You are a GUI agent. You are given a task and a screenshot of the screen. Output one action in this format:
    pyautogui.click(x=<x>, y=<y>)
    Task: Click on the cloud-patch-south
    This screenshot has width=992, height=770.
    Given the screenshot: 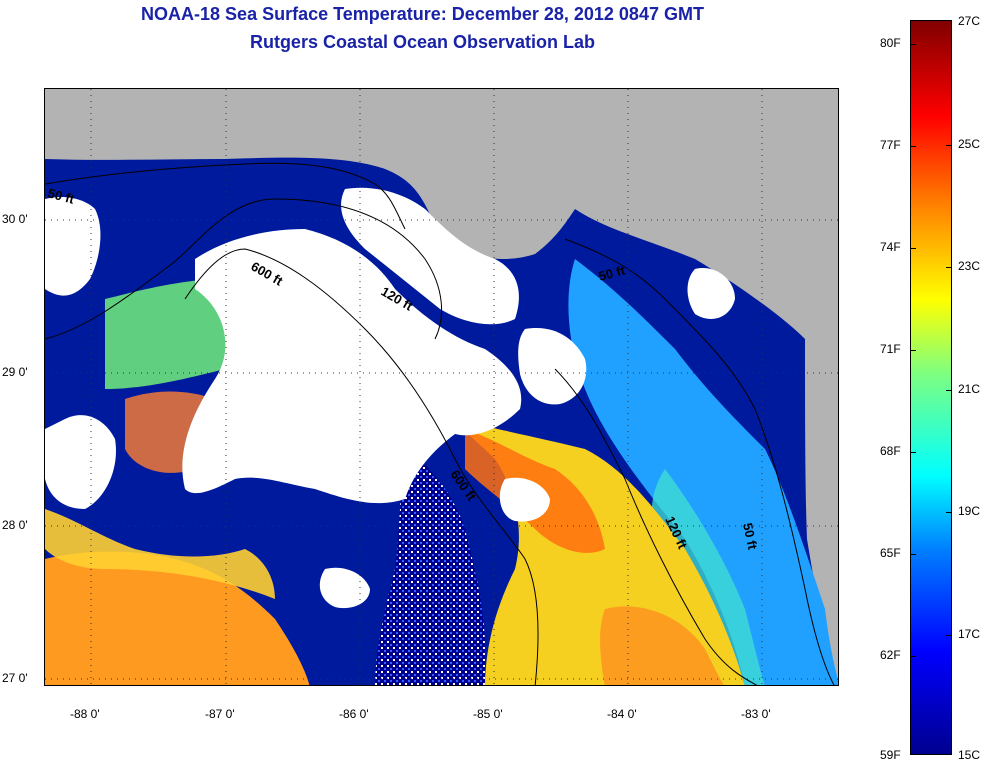 What is the action you would take?
    pyautogui.click(x=524, y=499)
    